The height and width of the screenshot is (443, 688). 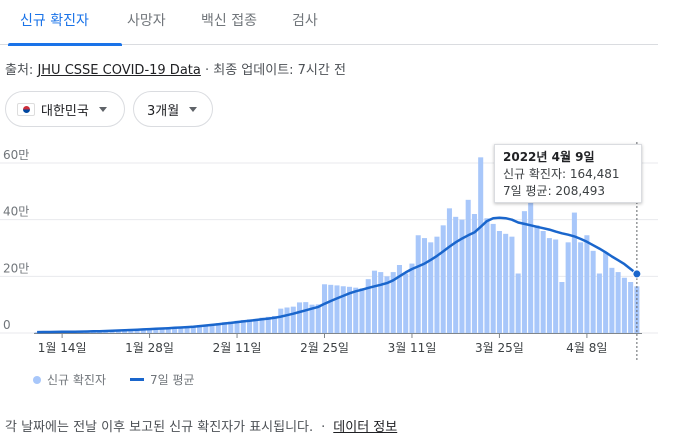 What do you see at coordinates (77, 380) in the screenshot?
I see `legend-bars-label: 신규 확진자` at bounding box center [77, 380].